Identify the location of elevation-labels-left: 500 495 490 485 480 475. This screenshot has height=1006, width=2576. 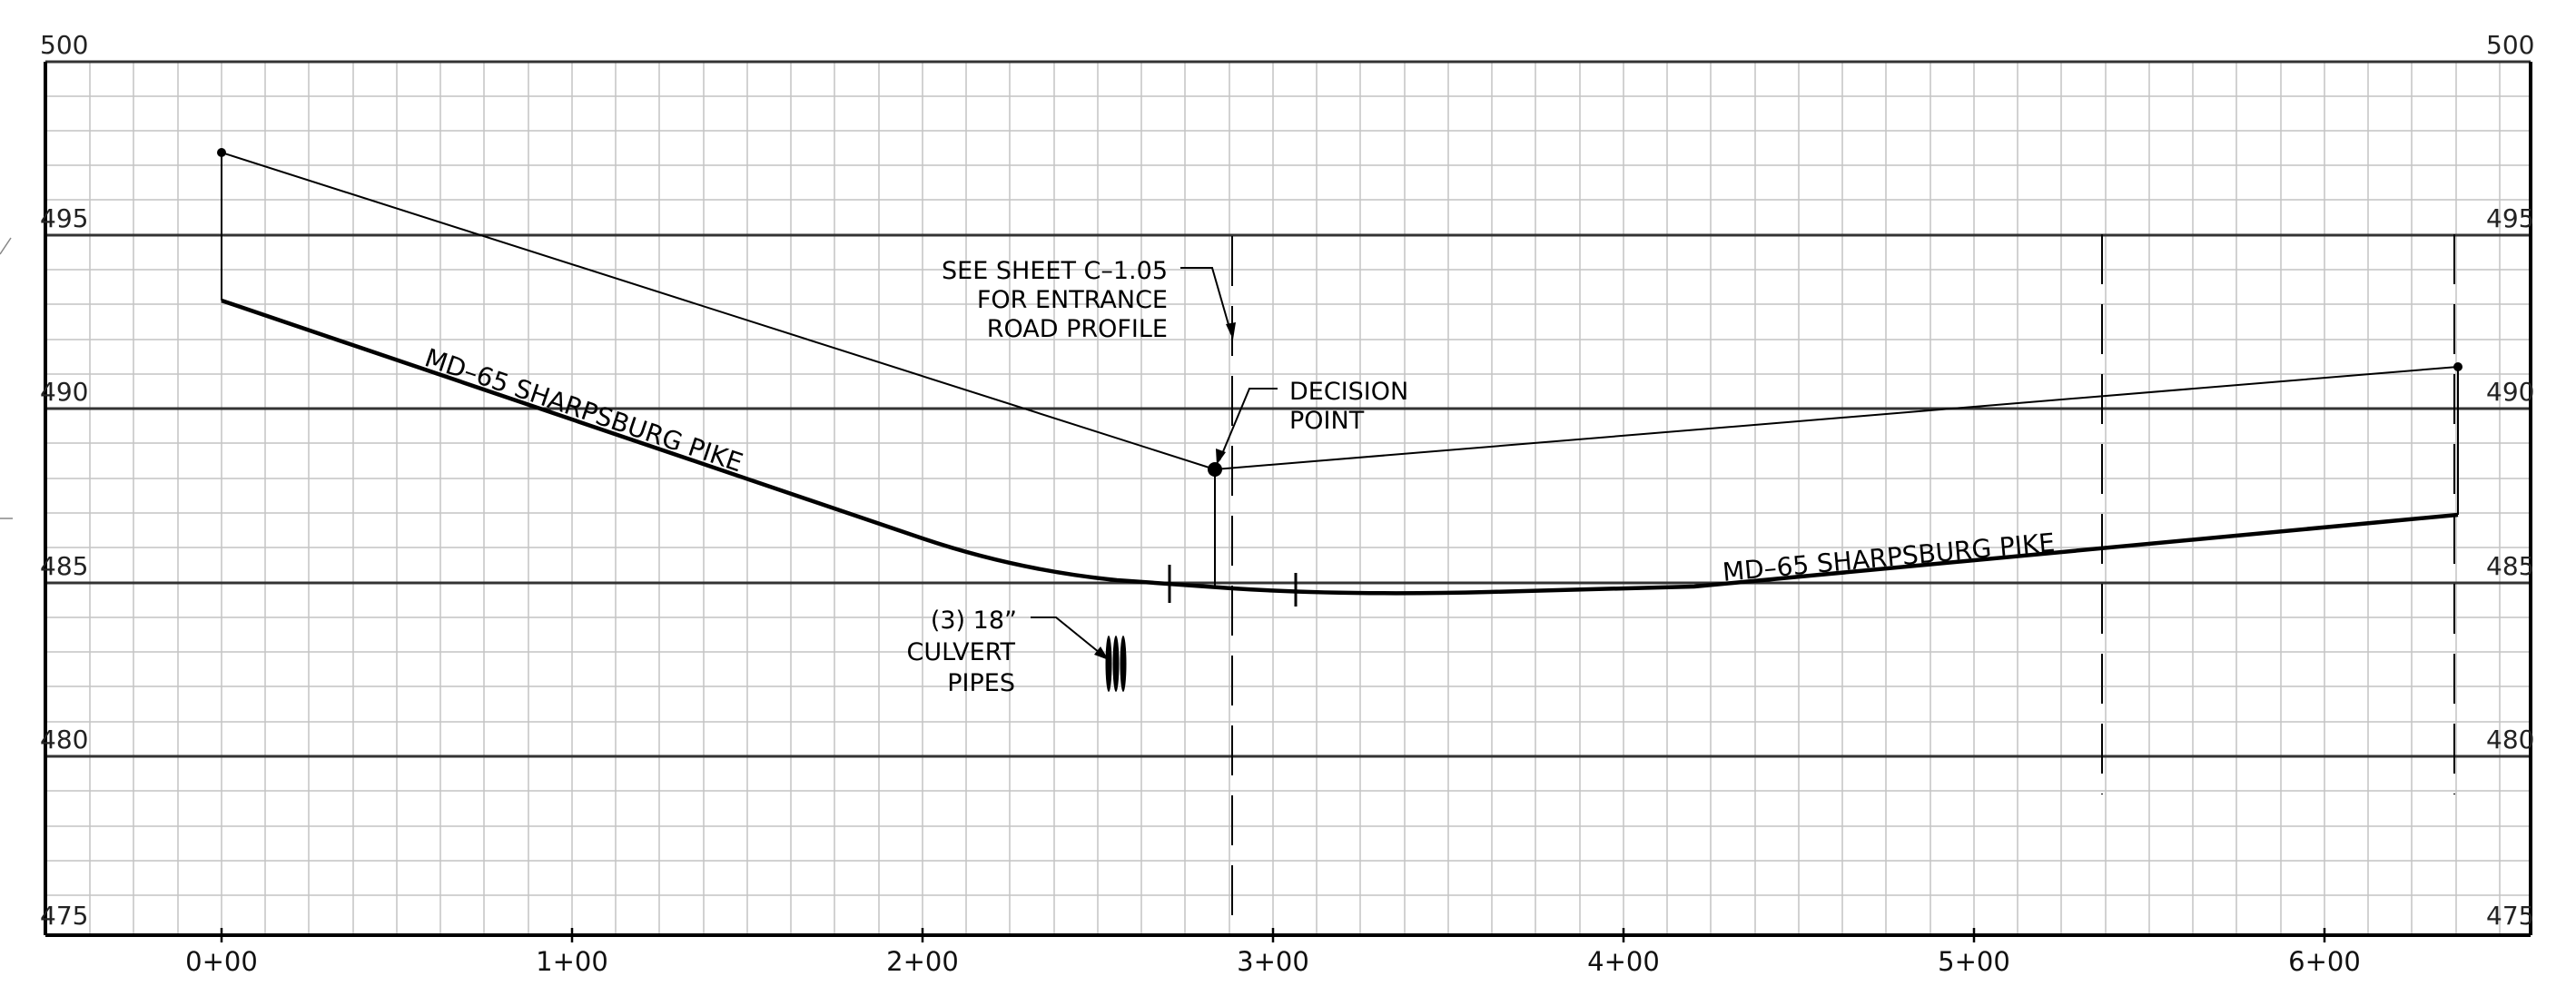
(64, 481).